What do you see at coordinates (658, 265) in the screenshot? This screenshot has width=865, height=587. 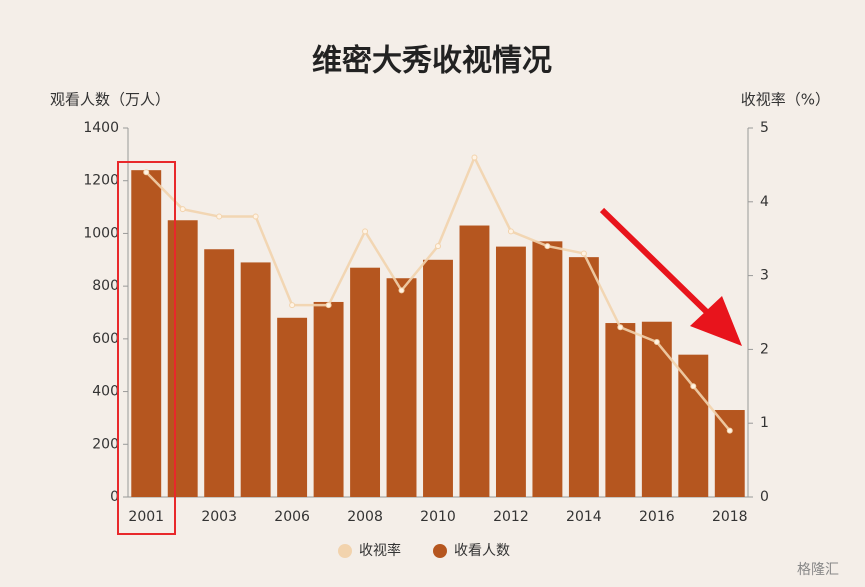 I see `arrow-shaft` at bounding box center [658, 265].